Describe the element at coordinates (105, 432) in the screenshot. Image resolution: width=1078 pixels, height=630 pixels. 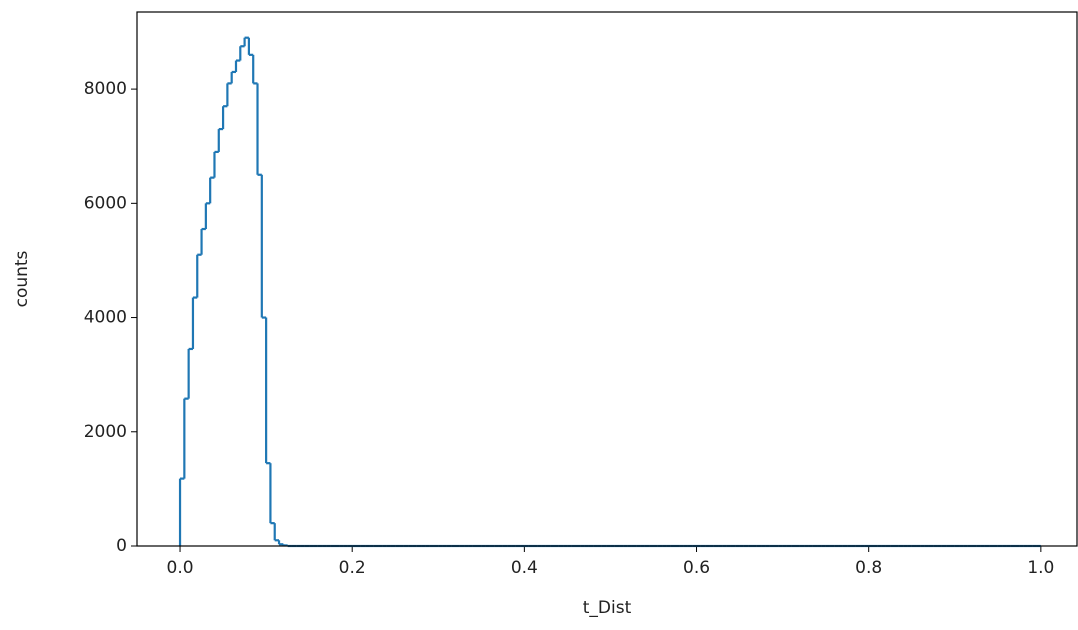
I see `y-tick-label: 2000` at that location.